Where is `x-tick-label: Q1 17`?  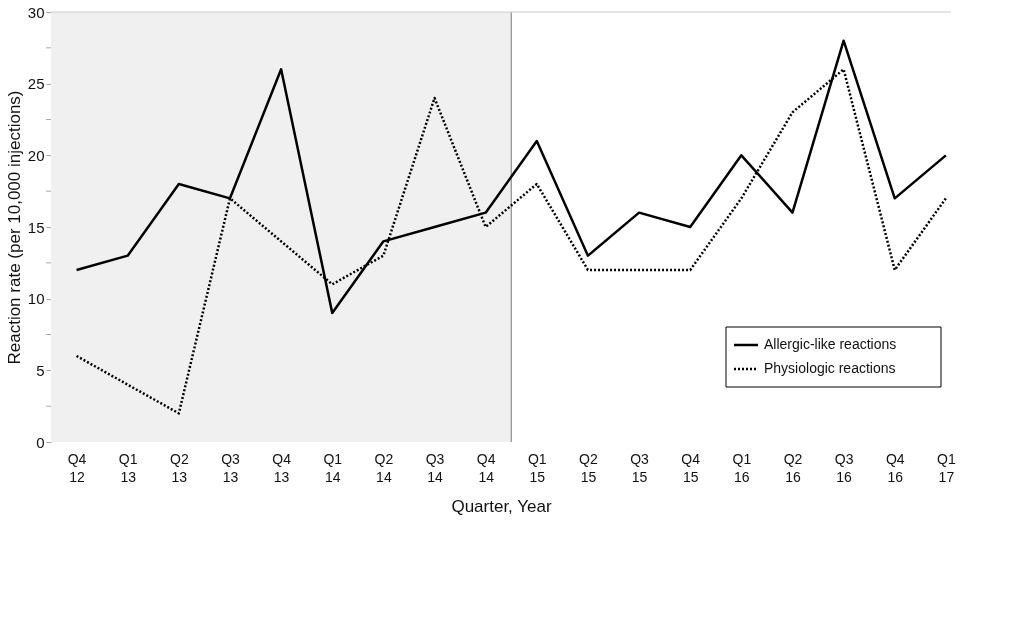 x-tick-label: Q1 17 is located at coordinates (946, 467).